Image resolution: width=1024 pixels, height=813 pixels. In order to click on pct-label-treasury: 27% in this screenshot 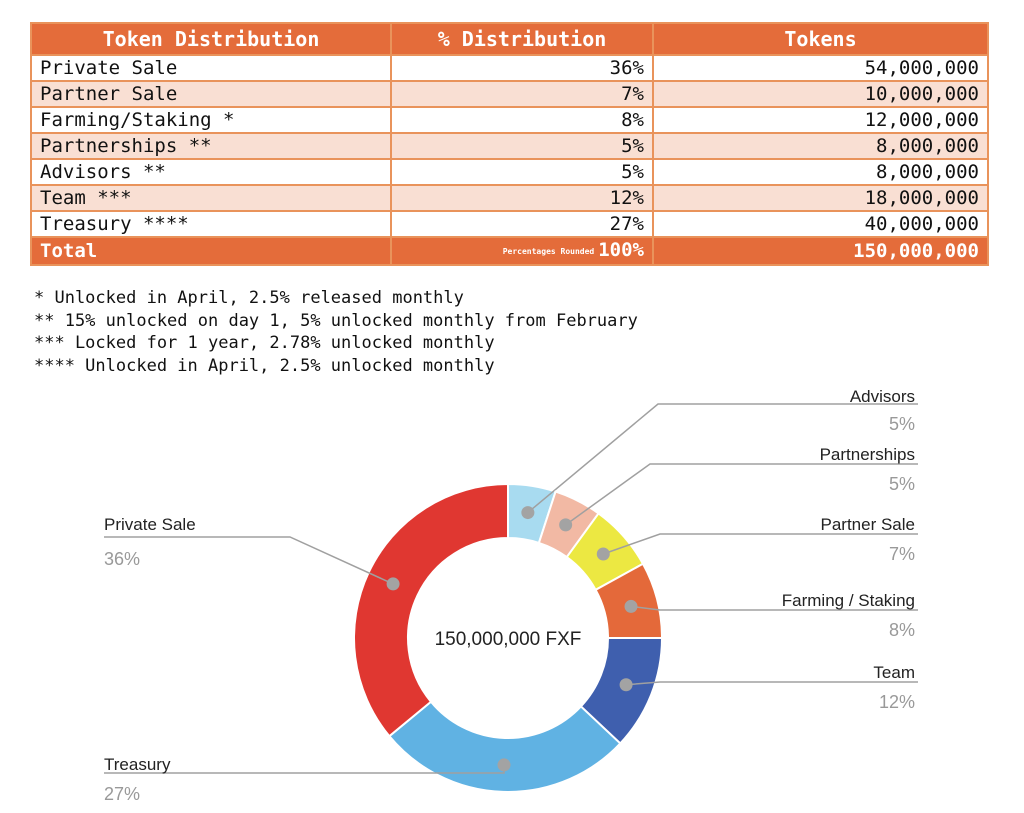, I will do `click(122, 794)`.